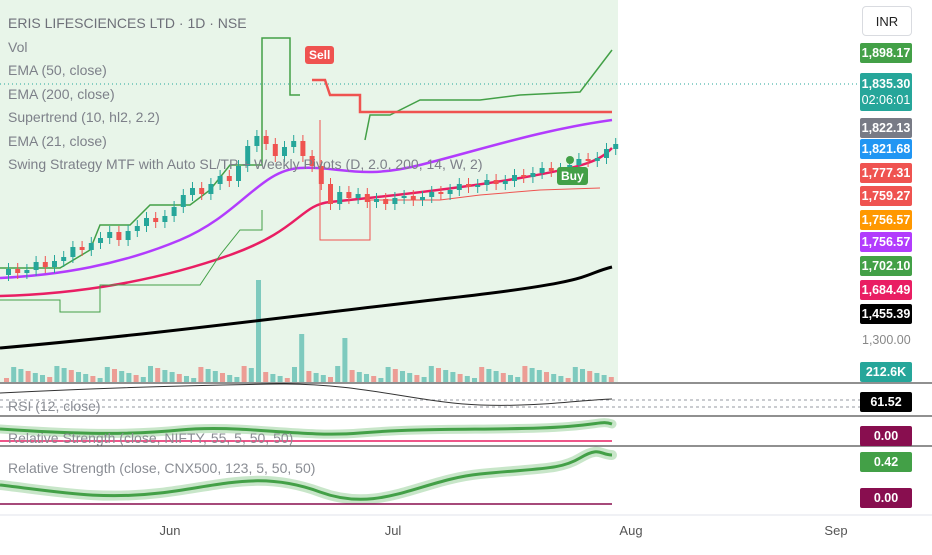 The image size is (932, 555). What do you see at coordinates (306, 307) in the screenshot?
I see `ema200-line` at bounding box center [306, 307].